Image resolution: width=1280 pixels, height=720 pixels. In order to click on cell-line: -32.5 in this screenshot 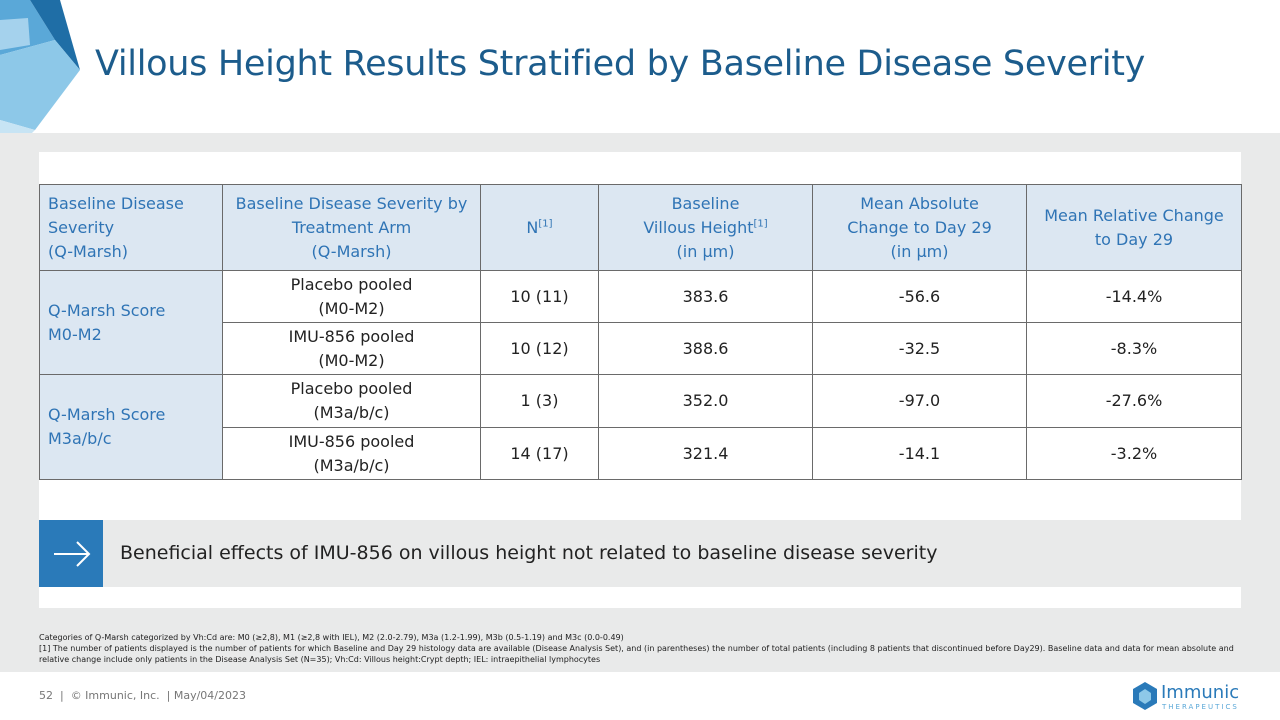, I will do `click(919, 348)`.